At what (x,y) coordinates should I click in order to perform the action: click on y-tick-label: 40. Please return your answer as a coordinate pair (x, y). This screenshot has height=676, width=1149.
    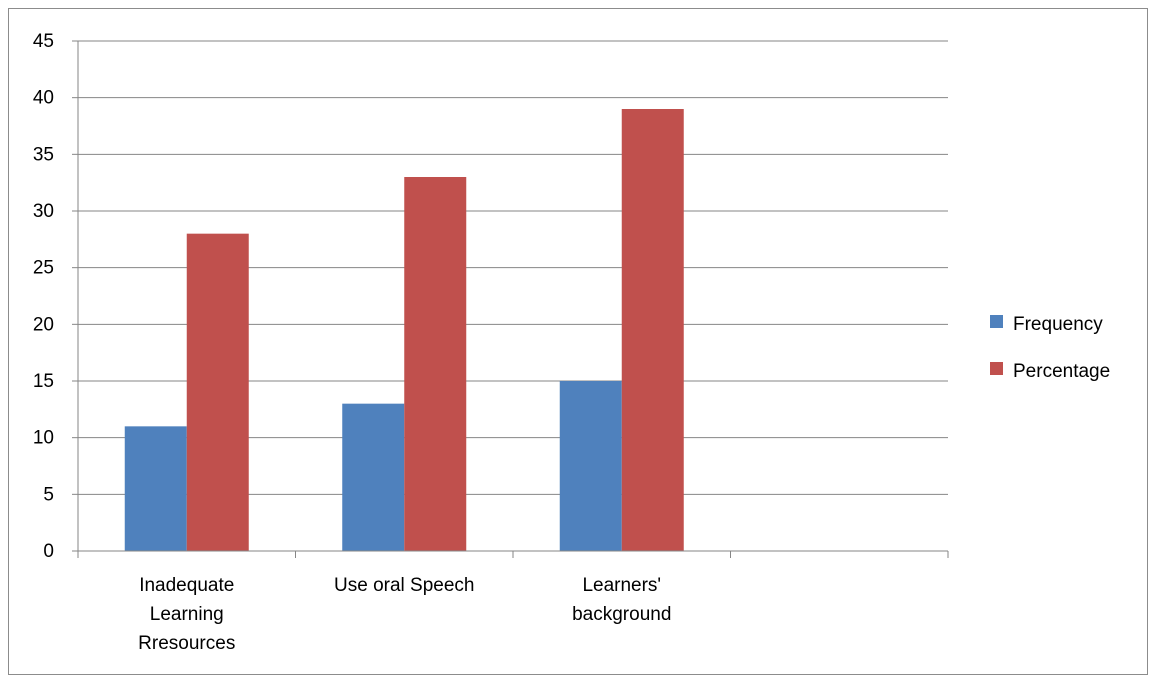
    Looking at the image, I should click on (43, 98).